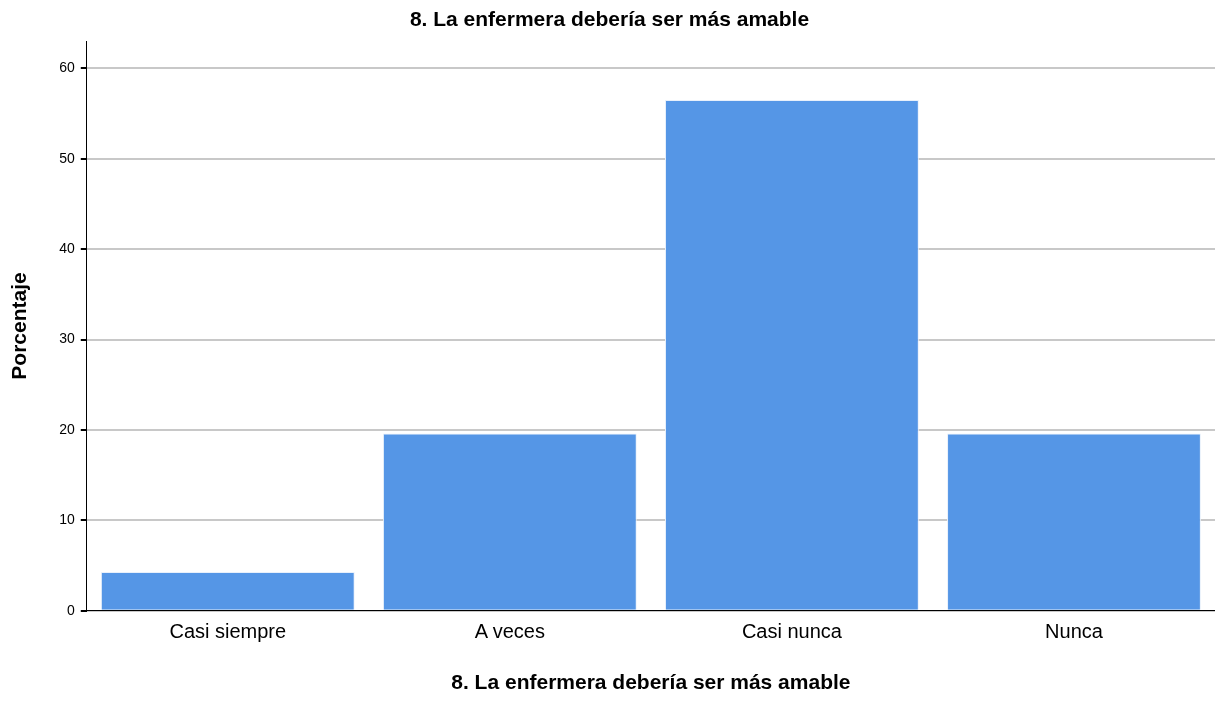 The width and height of the screenshot is (1215, 708). What do you see at coordinates (228, 631) in the screenshot?
I see `x-tick-label: Casi siempre` at bounding box center [228, 631].